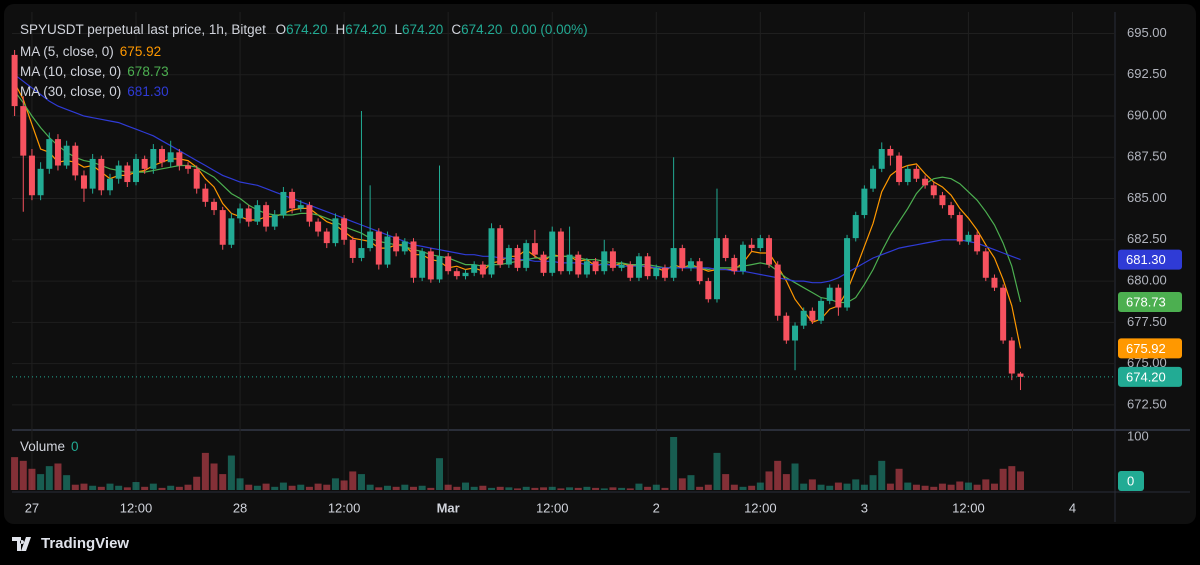 This screenshot has width=1200, height=565. Describe the element at coordinates (97, 72) in the screenshot. I see `ma-legend-row: MA (10, close, 0) 678.73` at that location.